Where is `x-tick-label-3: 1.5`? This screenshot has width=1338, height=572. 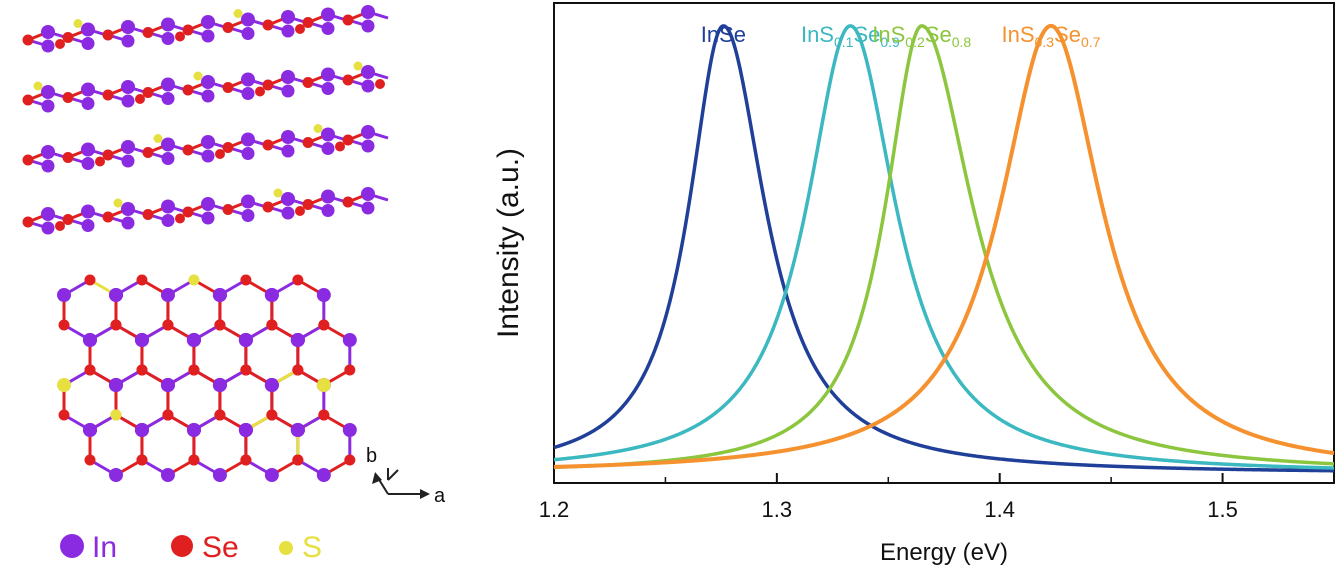
x-tick-label-3: 1.5 is located at coordinates (1222, 509).